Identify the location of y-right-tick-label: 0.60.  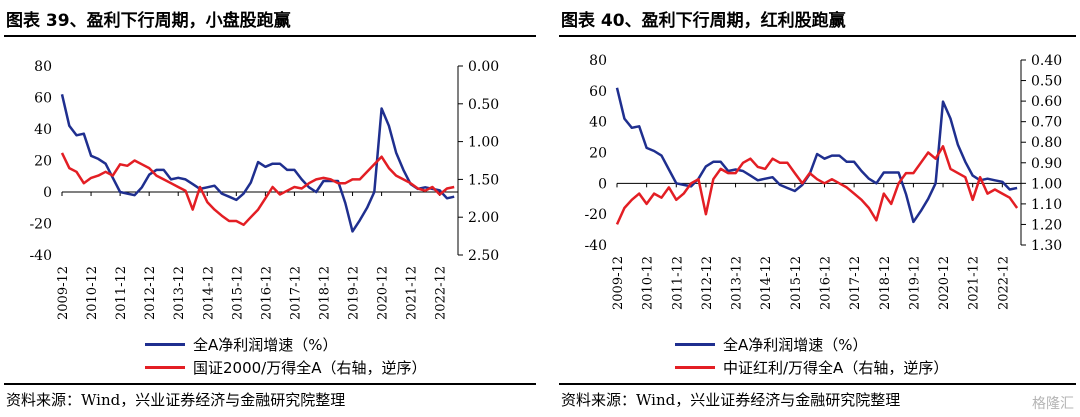
(1046, 102).